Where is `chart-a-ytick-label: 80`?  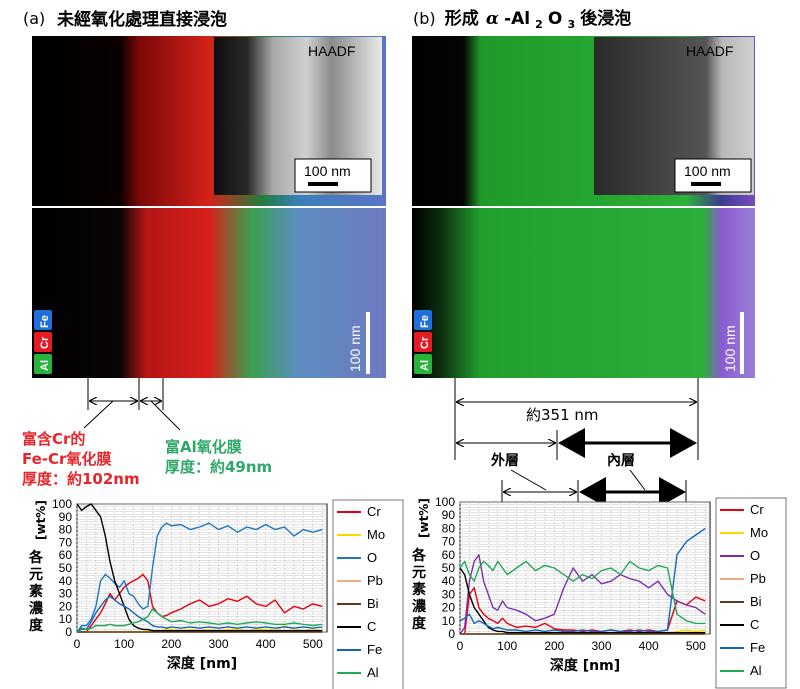
chart-a-ytick-label: 80 is located at coordinates (66, 530).